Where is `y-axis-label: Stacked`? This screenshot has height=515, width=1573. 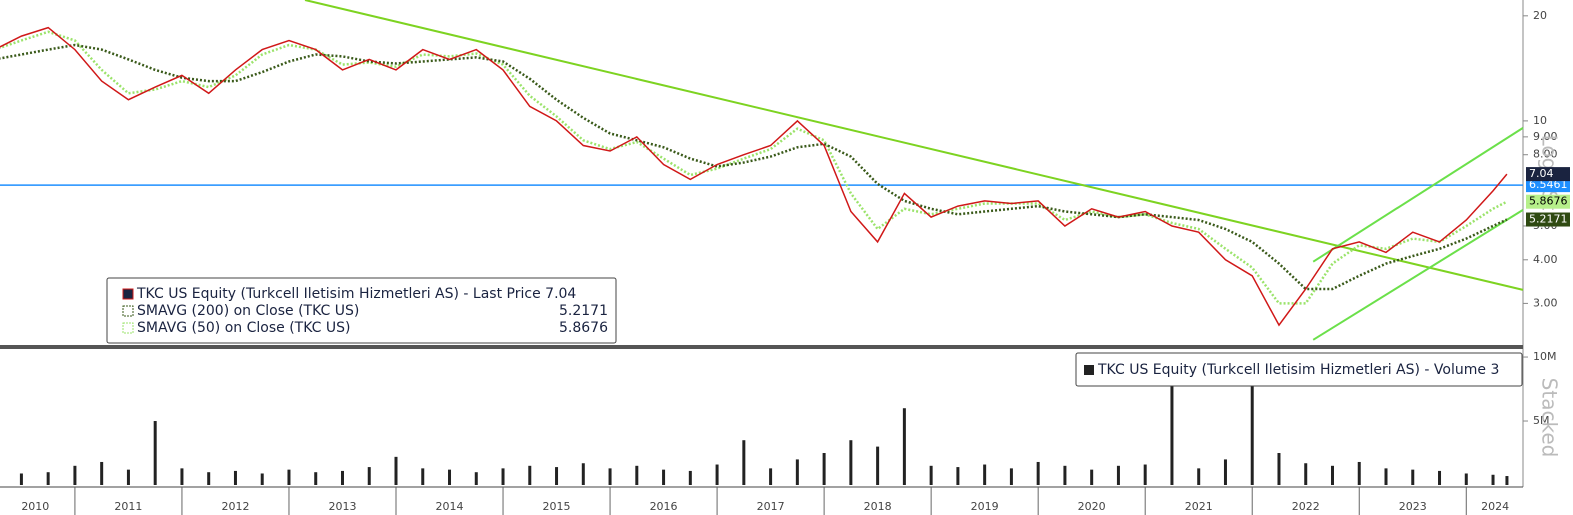 y-axis-label: Stacked is located at coordinates (1550, 418).